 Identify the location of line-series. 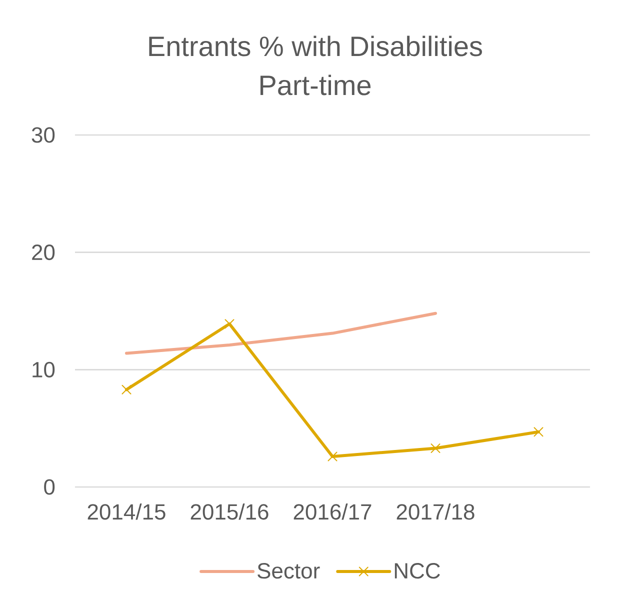
(281, 333).